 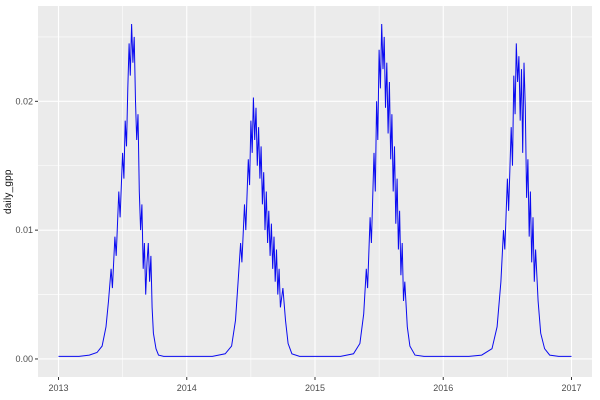 I want to click on y-tick-label: 0.01, so click(x=24, y=230).